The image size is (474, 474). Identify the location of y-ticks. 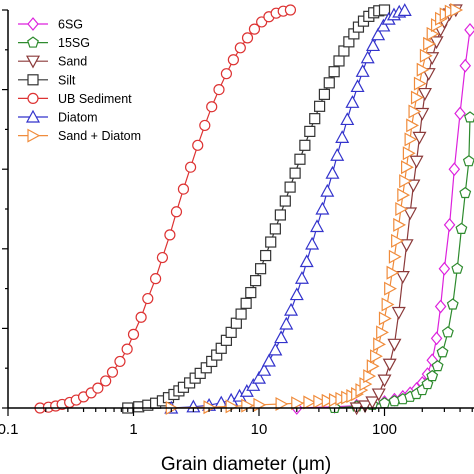
(5, 209).